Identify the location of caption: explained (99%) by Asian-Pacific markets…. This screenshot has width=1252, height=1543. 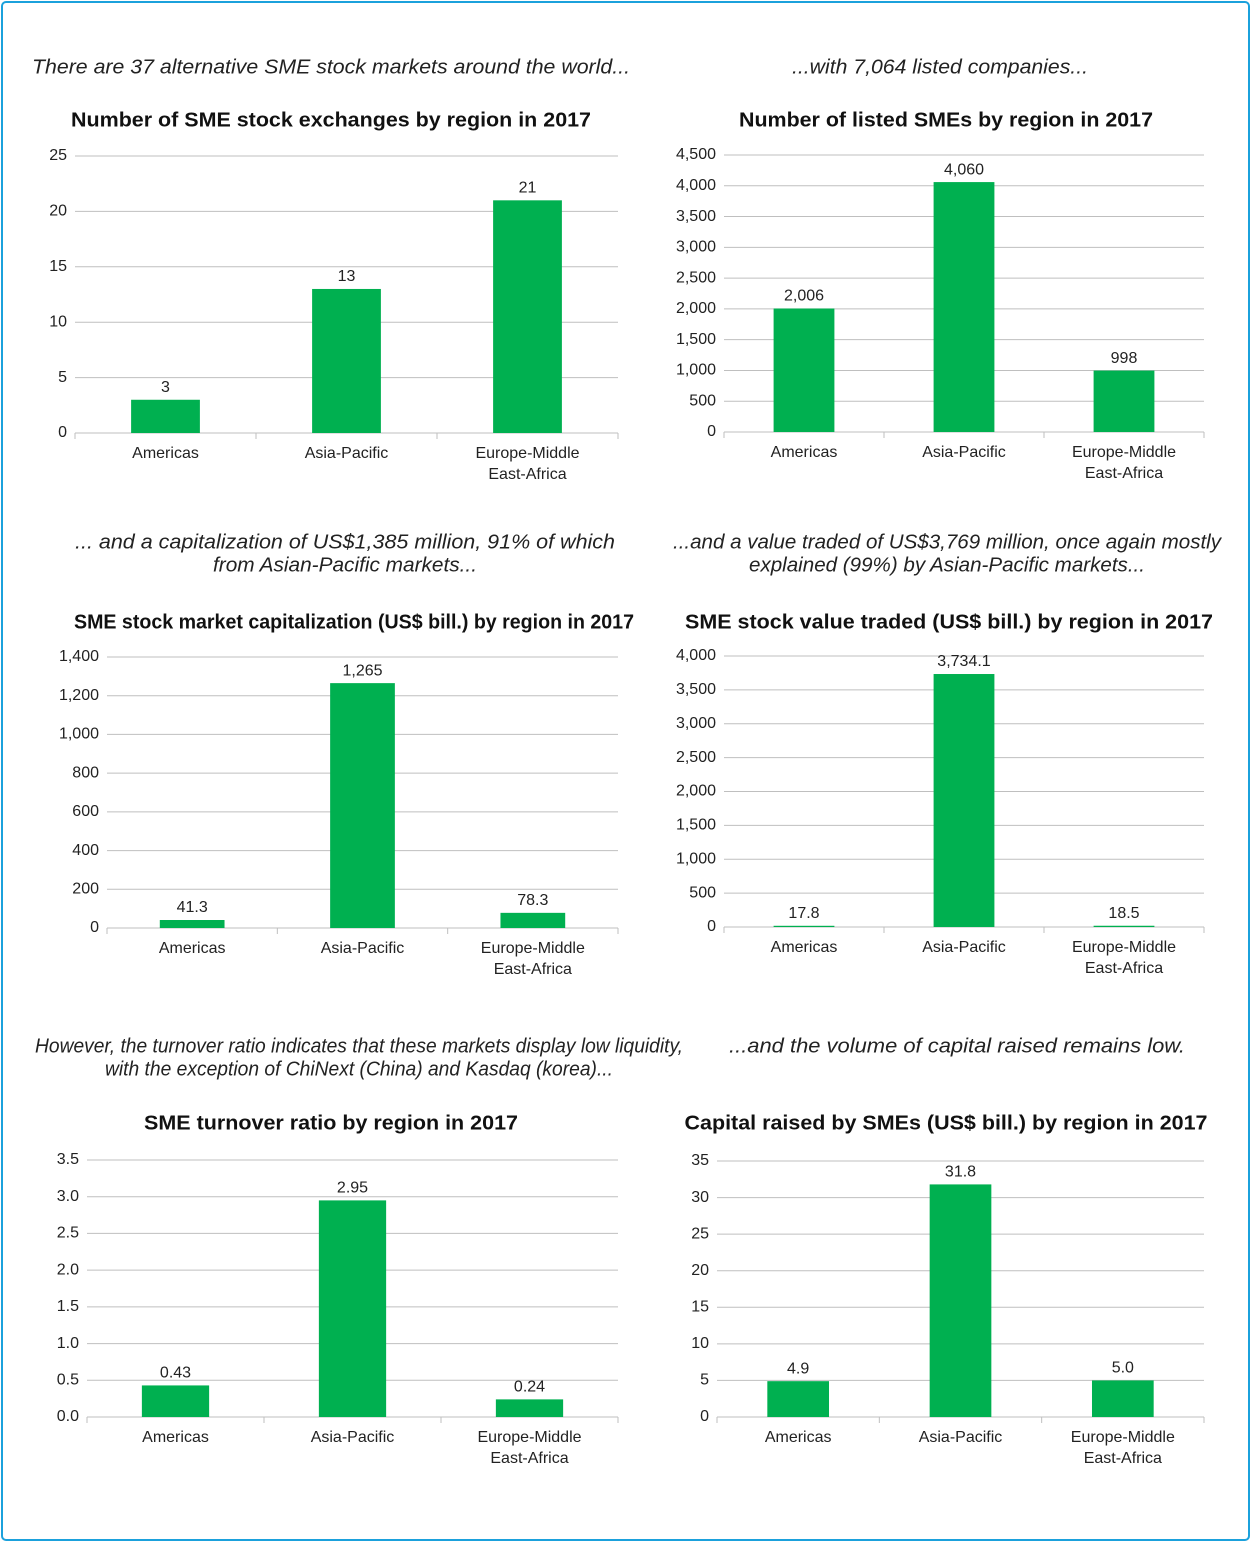
(947, 565).